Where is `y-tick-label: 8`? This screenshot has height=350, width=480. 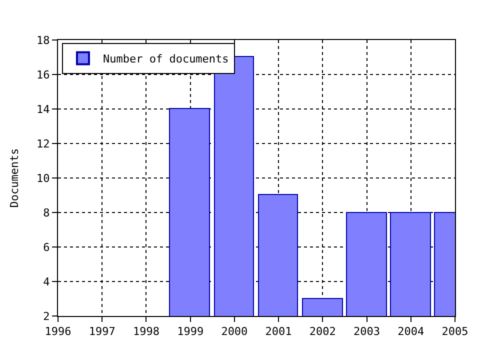 y-tick-label: 8 is located at coordinates (46, 213).